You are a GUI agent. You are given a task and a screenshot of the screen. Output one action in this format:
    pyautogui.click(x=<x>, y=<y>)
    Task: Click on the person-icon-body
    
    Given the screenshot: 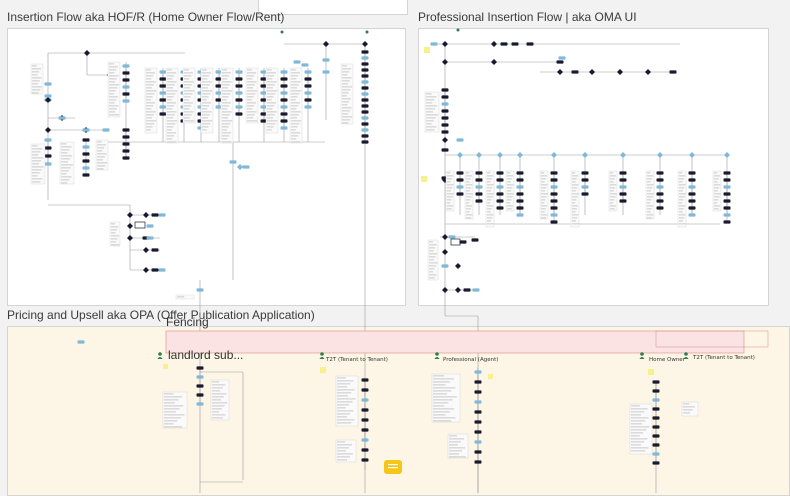 What is the action you would take?
    pyautogui.click(x=160, y=358)
    